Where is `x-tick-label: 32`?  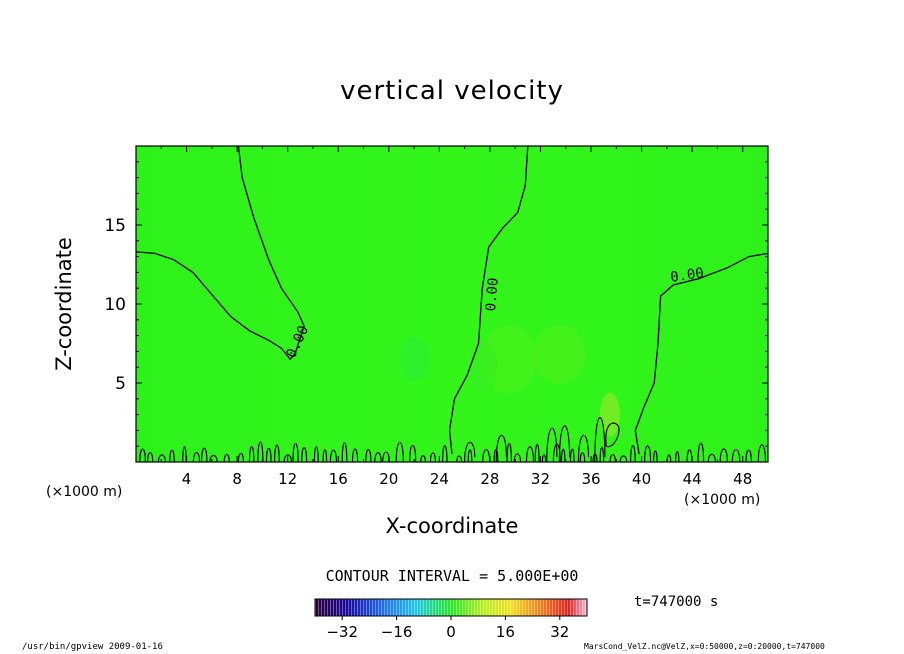
x-tick-label: 32 is located at coordinates (540, 479).